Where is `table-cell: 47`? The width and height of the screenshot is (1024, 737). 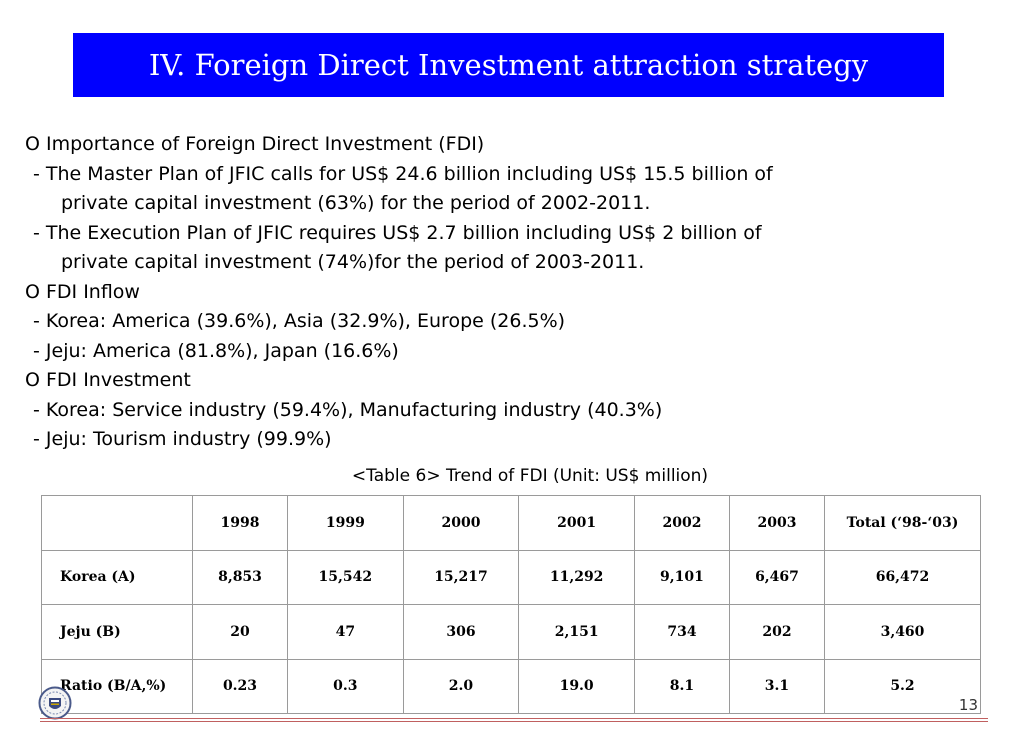 table-cell: 47 is located at coordinates (345, 632).